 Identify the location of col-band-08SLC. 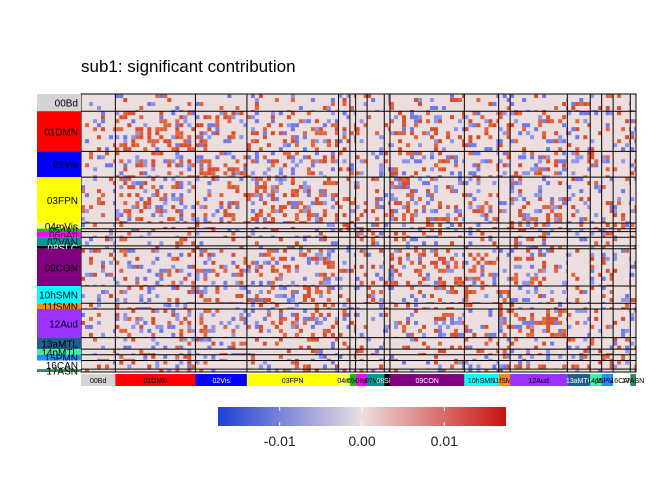
(387, 380).